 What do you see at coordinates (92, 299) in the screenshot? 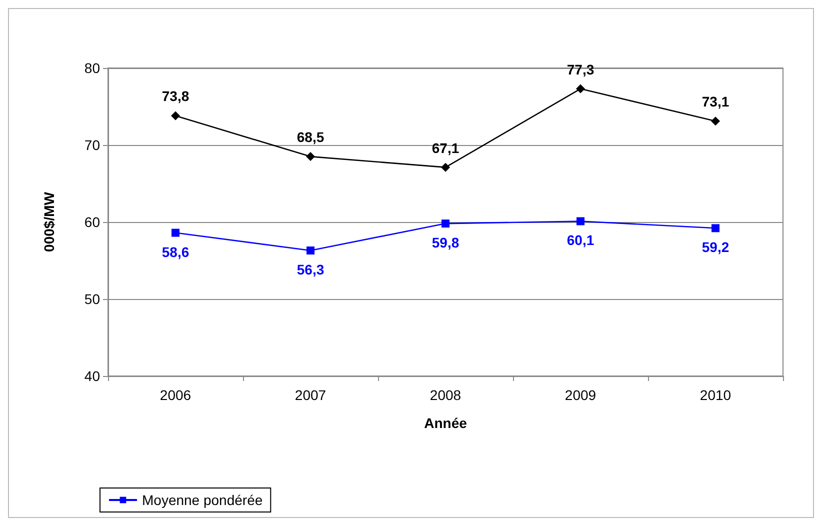
I see `y-tick-label: 50` at bounding box center [92, 299].